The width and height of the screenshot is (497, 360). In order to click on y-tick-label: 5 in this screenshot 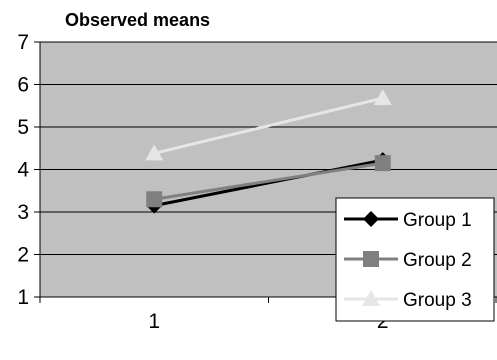, I will do `click(23, 127)`.